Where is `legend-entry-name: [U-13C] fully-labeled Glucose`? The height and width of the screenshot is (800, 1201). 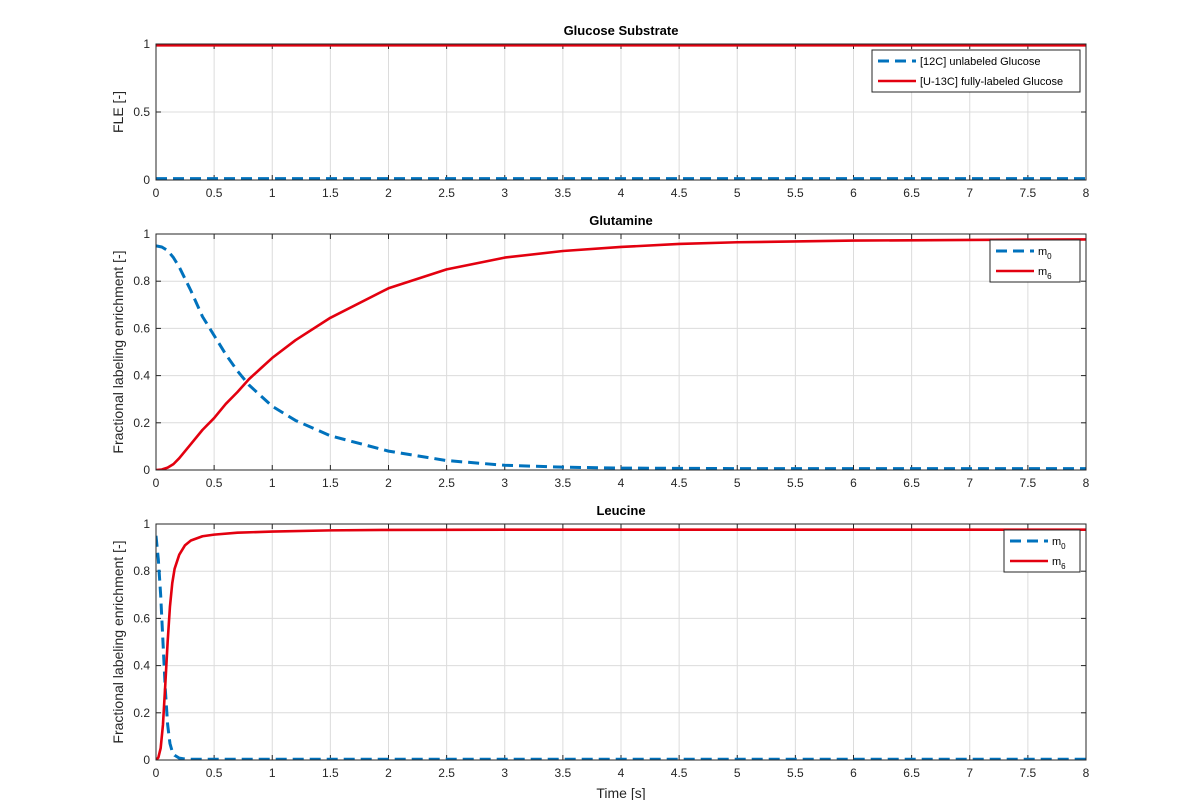
legend-entry-name: [U-13C] fully-labeled Glucose is located at coordinates (991, 82).